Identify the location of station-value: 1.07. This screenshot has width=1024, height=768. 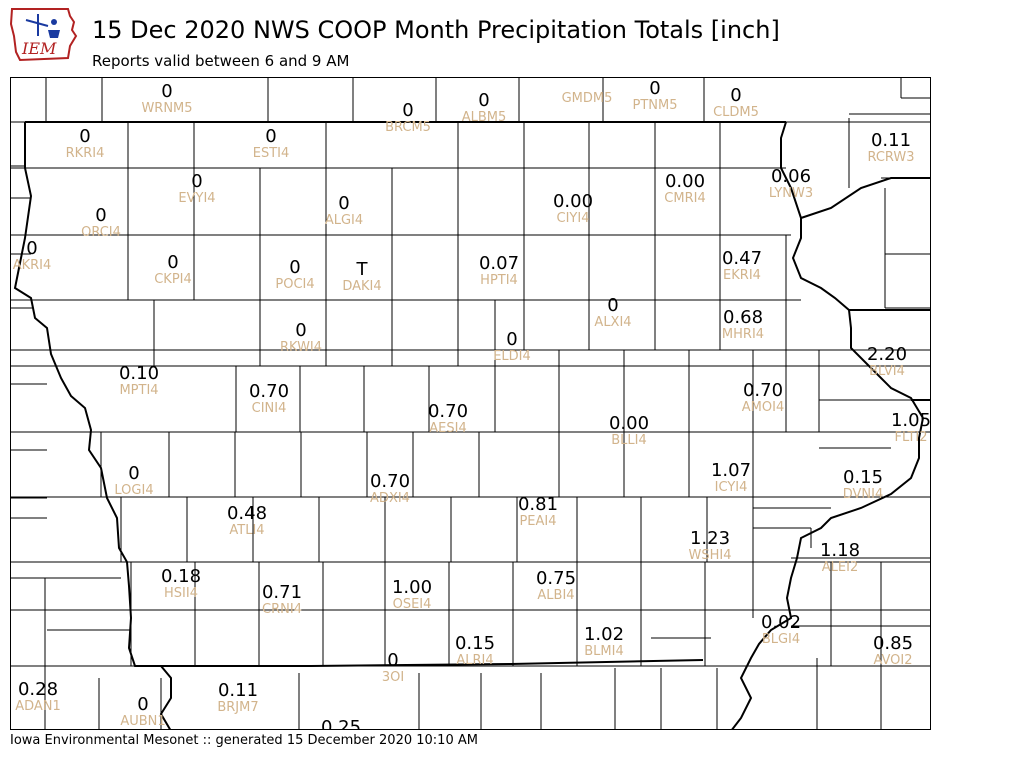
(731, 470).